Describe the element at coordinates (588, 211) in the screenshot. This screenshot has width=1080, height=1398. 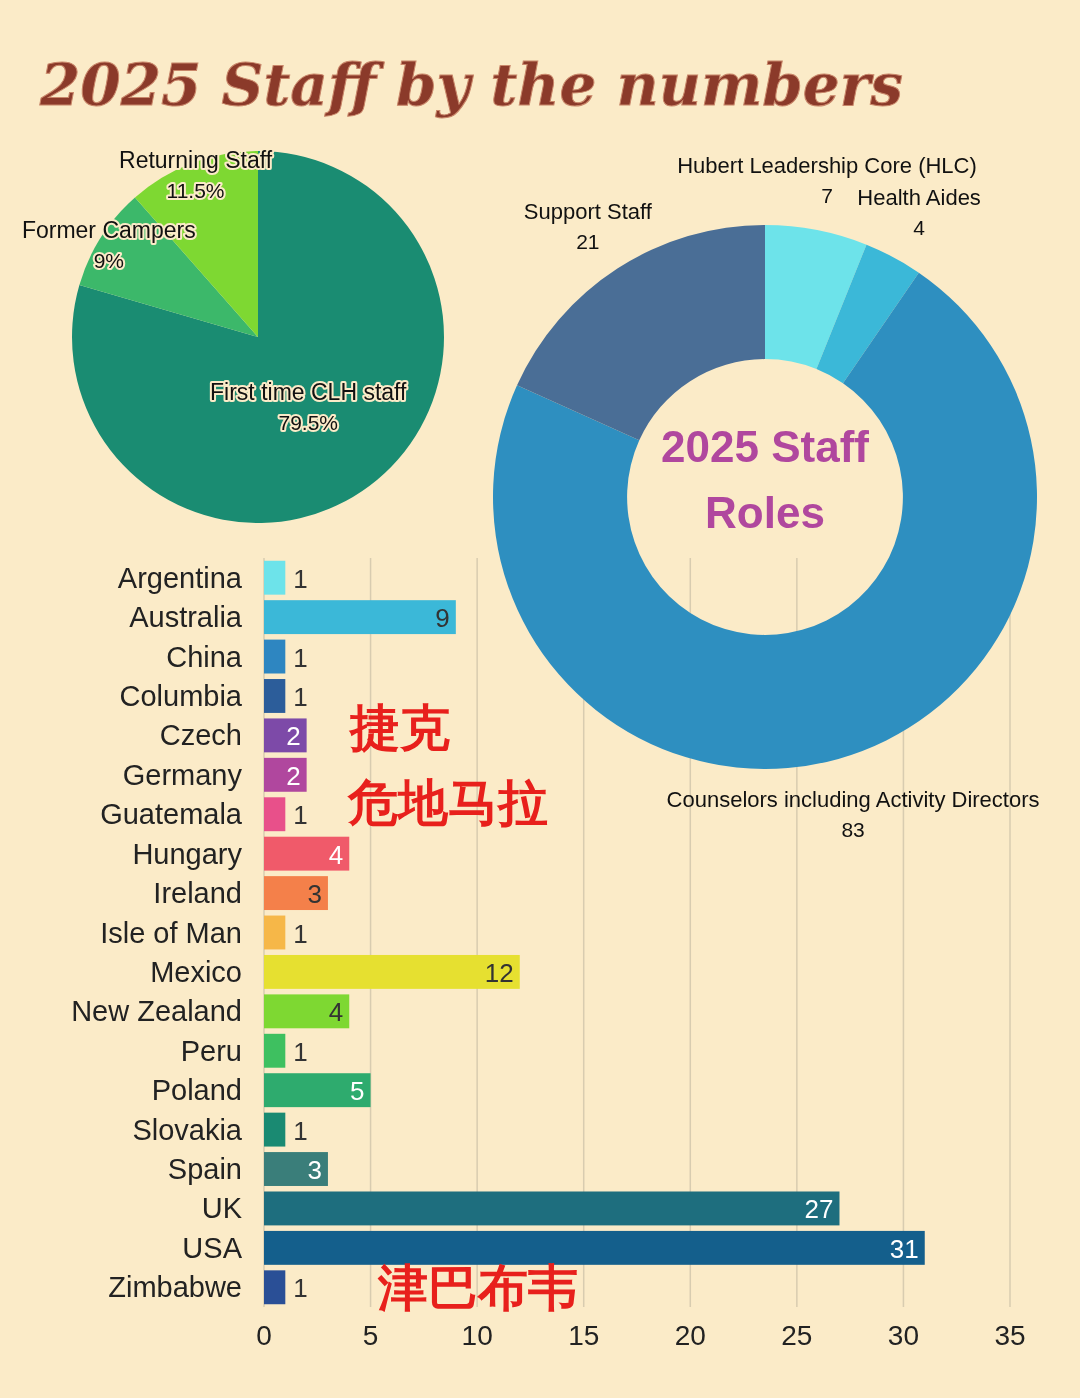
I see `slice-label: Support Staff` at that location.